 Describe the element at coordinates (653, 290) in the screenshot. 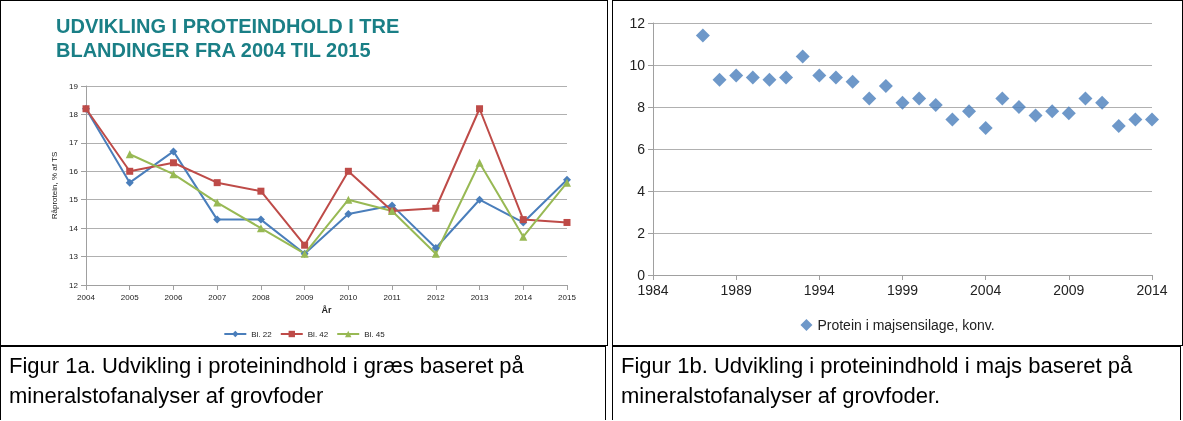

I see `x-tick-label: 1984` at that location.